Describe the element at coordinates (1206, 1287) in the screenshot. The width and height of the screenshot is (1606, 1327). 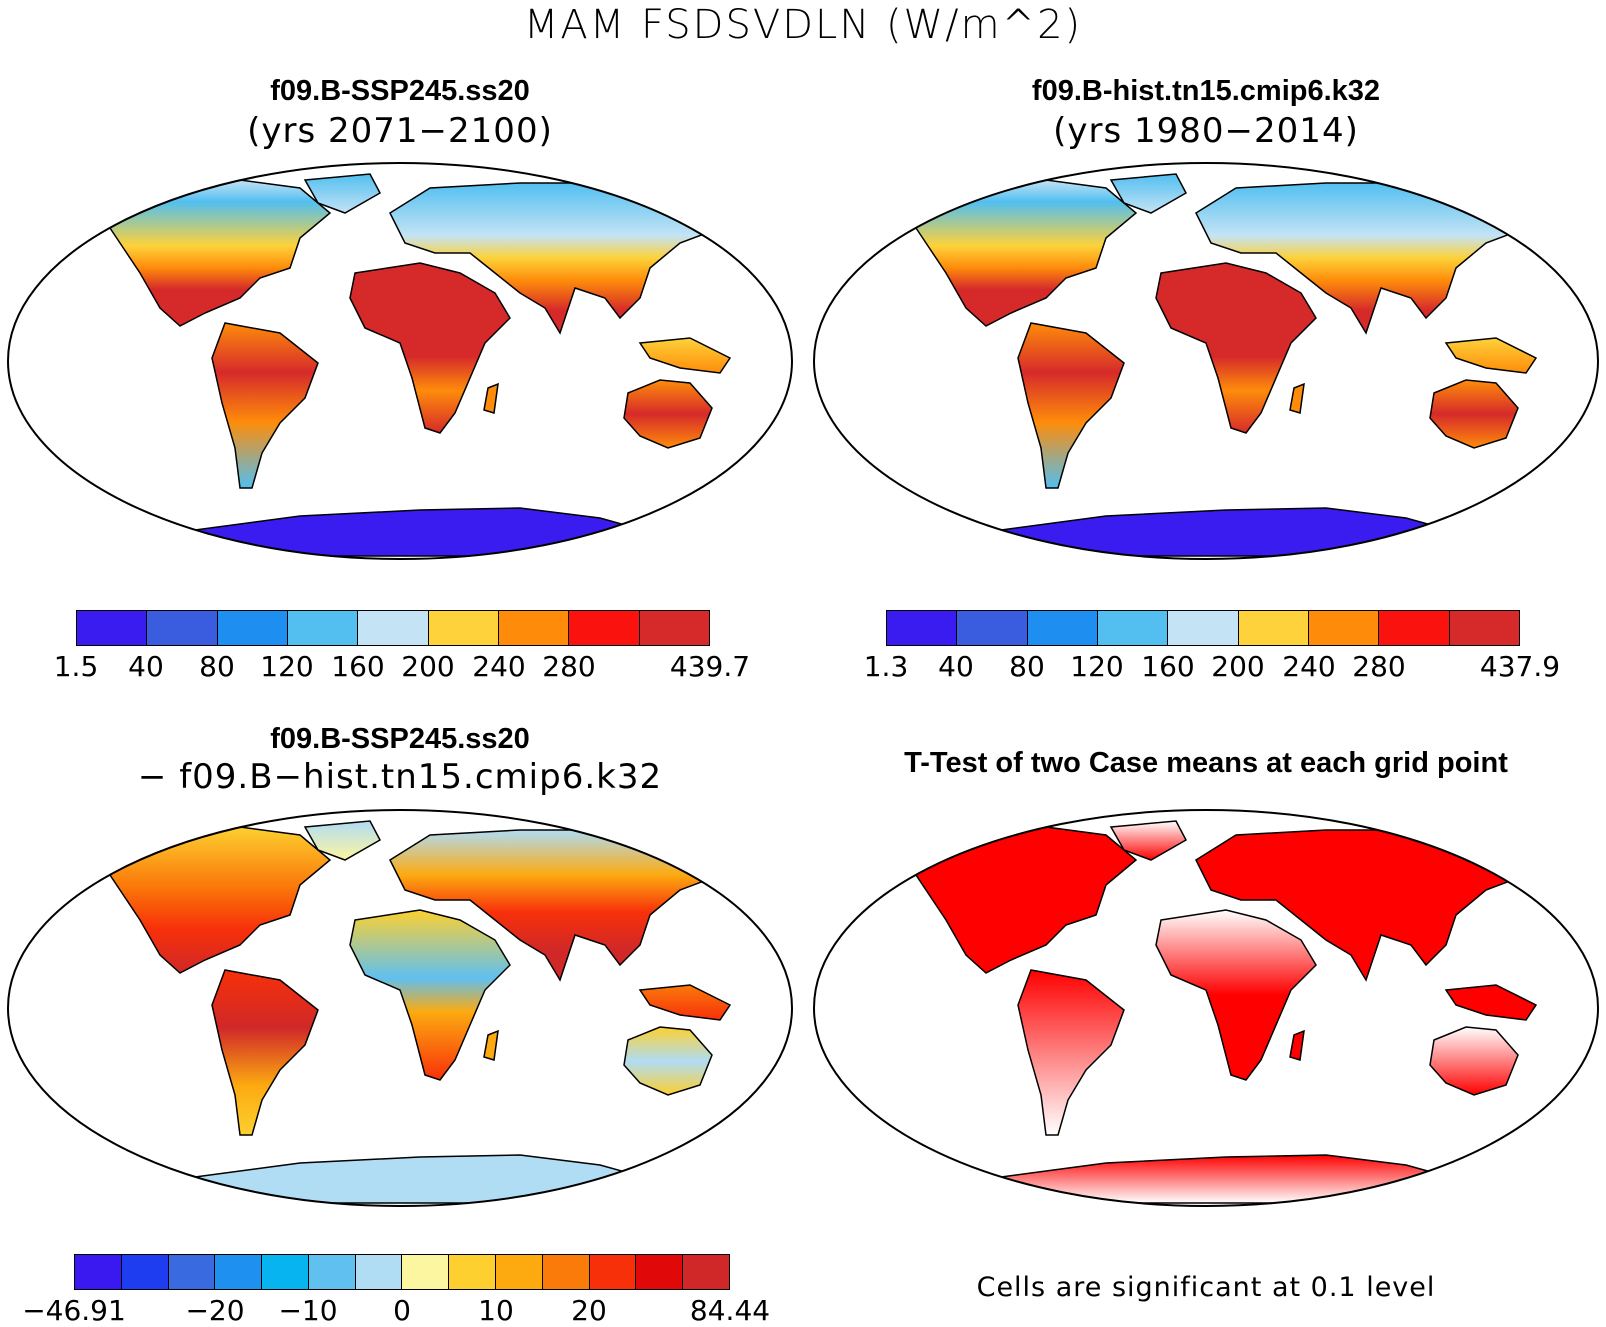
I see `significance-note: Cells are significant at 0.1 level` at that location.